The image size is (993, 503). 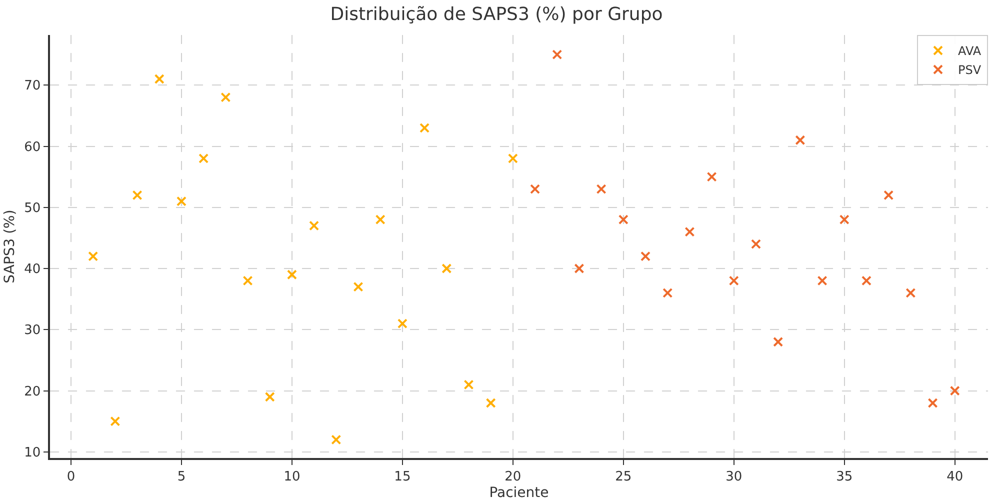 I want to click on x-tick-label: 40, so click(x=955, y=476).